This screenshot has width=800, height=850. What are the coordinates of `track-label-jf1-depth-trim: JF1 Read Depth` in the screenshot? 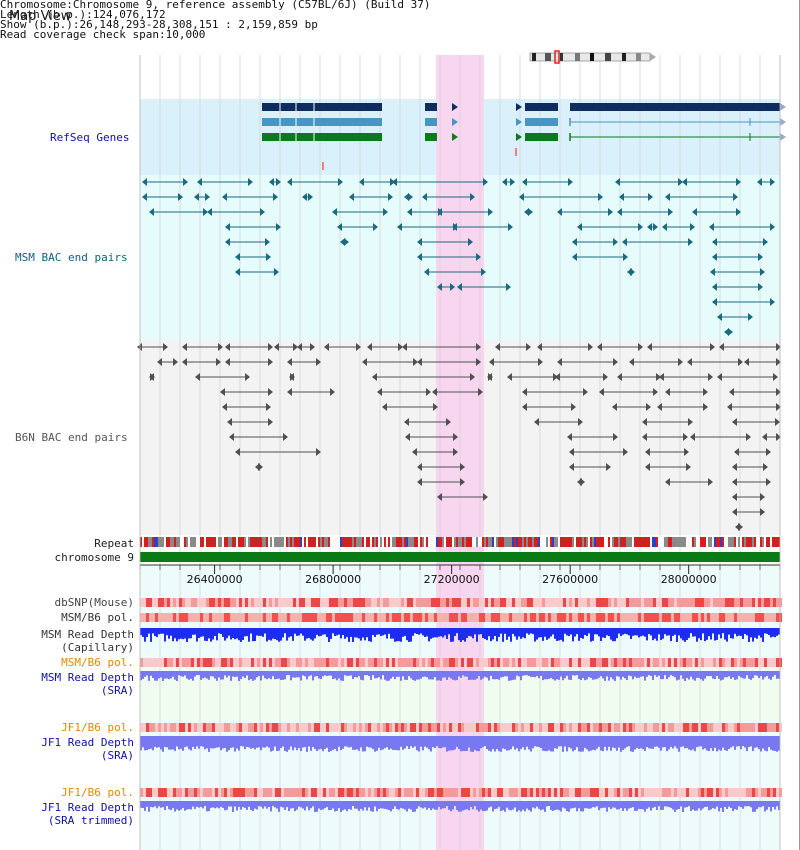 It's located at (87, 807).